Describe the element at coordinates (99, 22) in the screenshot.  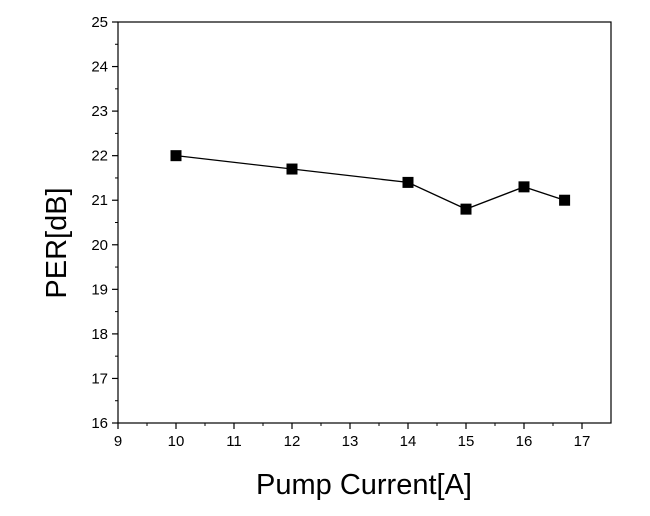
I see `y-tick-label: 25` at that location.